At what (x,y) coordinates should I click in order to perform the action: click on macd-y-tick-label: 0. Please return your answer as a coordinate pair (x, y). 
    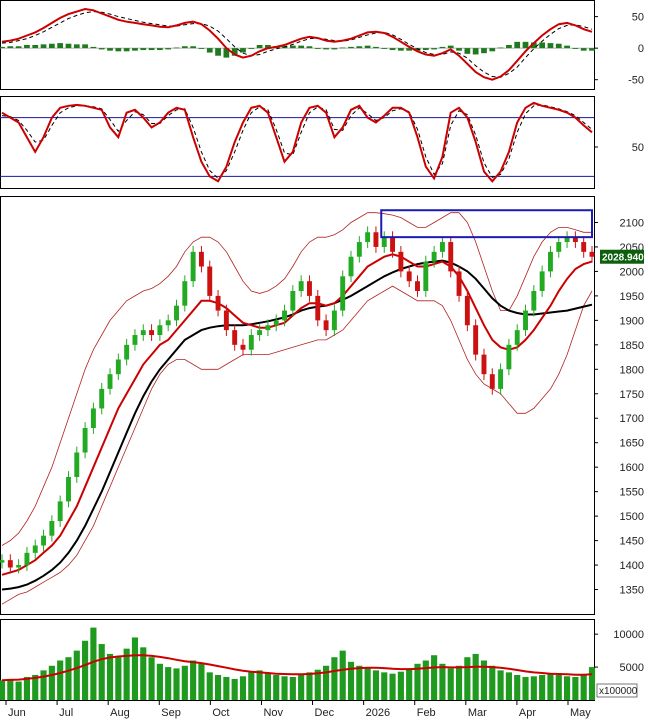
    Looking at the image, I should click on (641, 49).